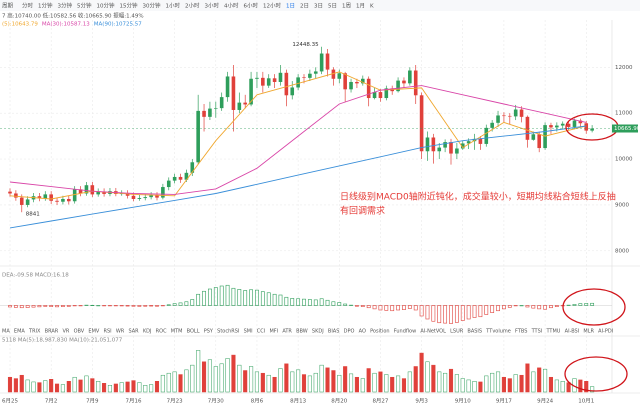 This screenshot has height=406, width=640. I want to click on indicator-tab: RSI, so click(108, 332).